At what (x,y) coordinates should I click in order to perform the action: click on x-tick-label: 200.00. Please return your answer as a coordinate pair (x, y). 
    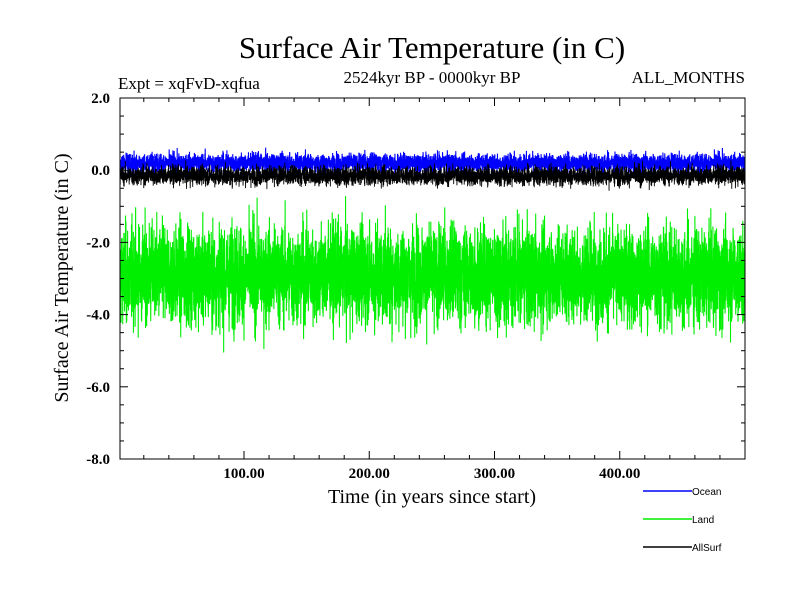
    Looking at the image, I should click on (369, 474).